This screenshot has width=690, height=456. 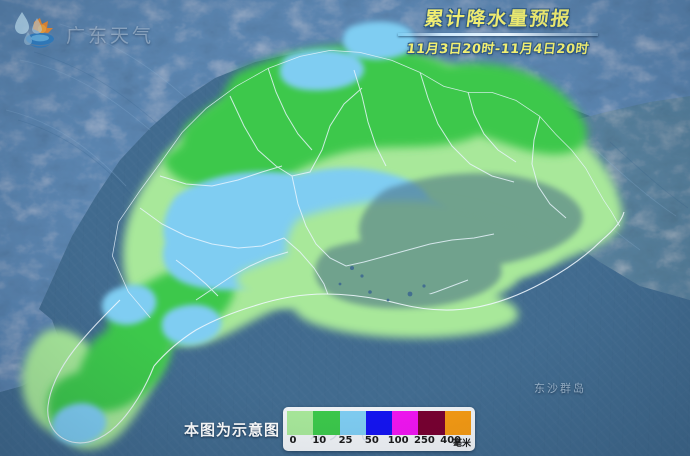 I want to click on legend-tick-0: 0, so click(x=293, y=440).